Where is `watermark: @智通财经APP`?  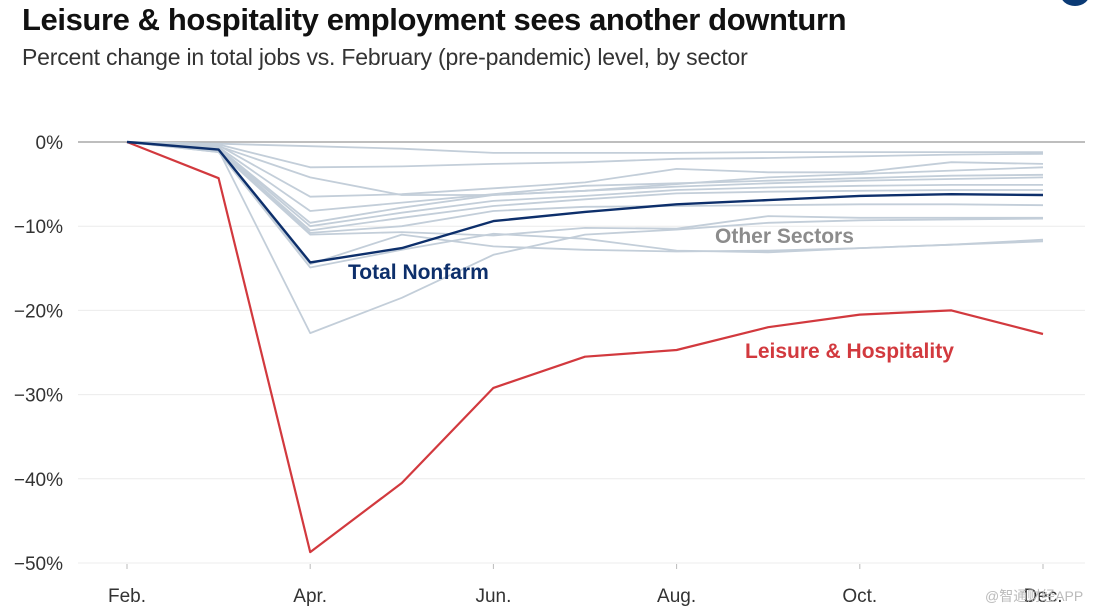 watermark: @智通财经APP is located at coordinates (1034, 596).